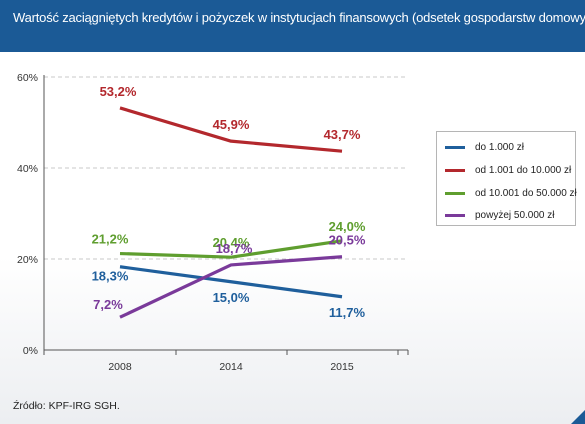 This screenshot has width=585, height=424. What do you see at coordinates (342, 134) in the screenshot?
I see `data-label: 43,7%` at bounding box center [342, 134].